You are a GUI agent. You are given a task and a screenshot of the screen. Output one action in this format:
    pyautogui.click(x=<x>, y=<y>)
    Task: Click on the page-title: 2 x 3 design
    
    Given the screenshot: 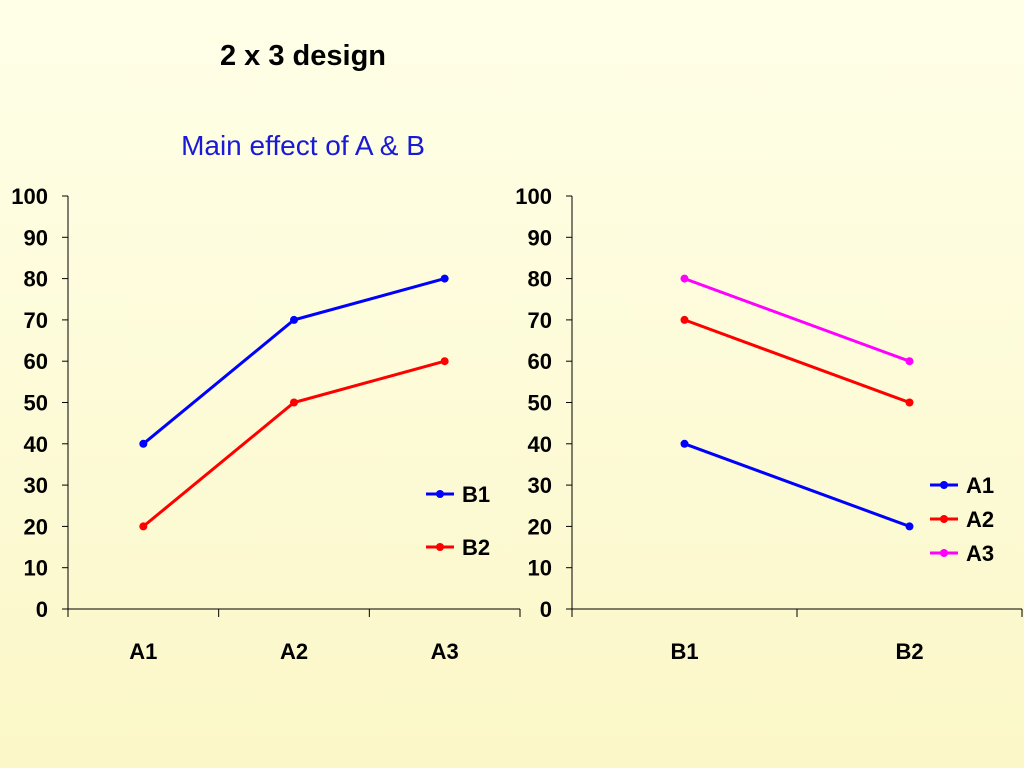 What is the action you would take?
    pyautogui.click(x=302, y=56)
    